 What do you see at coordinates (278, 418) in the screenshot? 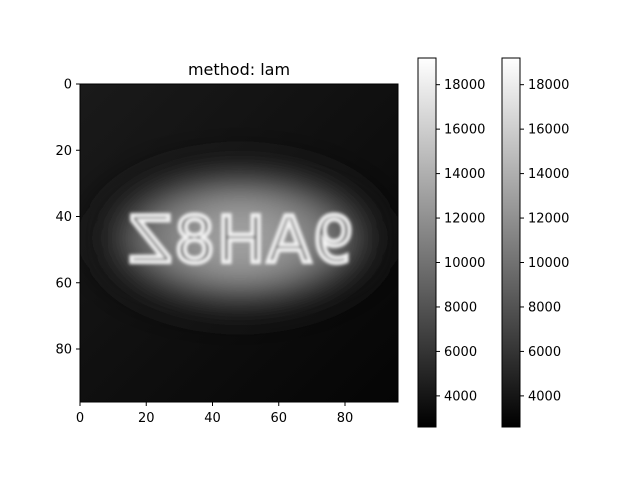
I see `x-tick-label: 60` at bounding box center [278, 418].